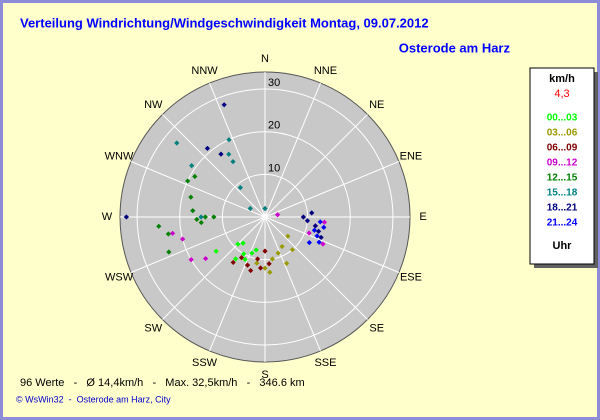  What do you see at coordinates (562, 79) in the screenshot?
I see `legend-header: km/h` at bounding box center [562, 79].